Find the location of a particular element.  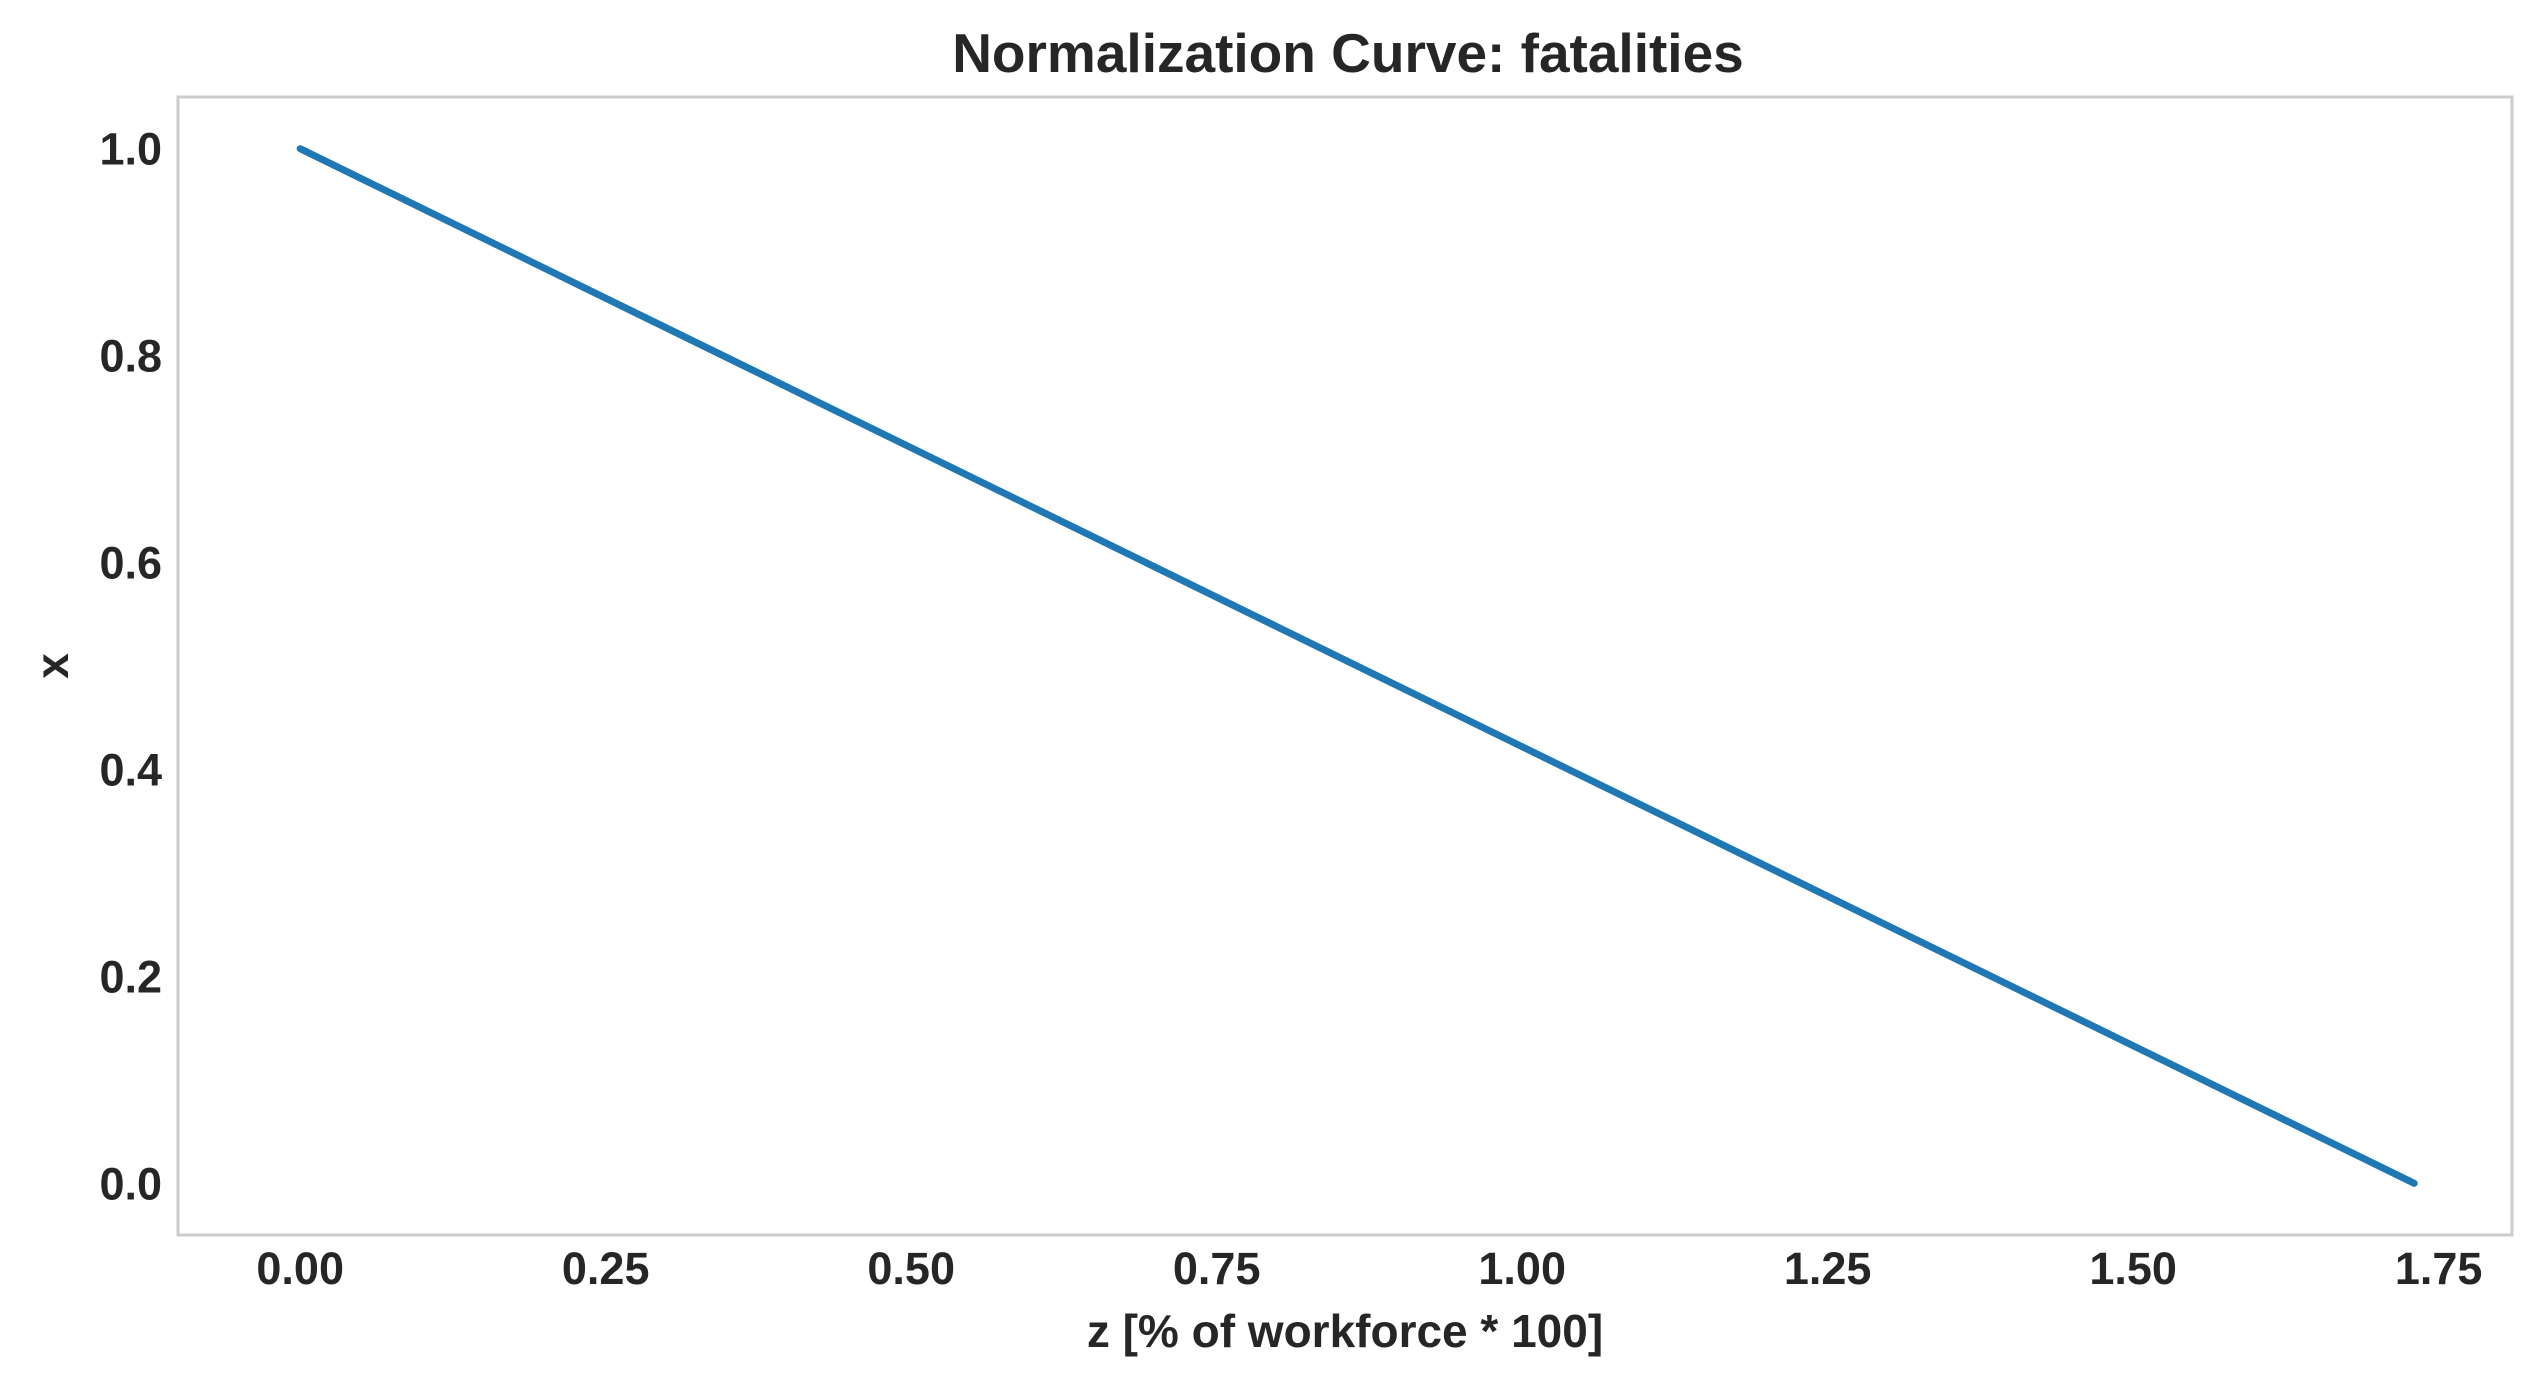

x-tick-label: 1.00 is located at coordinates (1522, 1268).